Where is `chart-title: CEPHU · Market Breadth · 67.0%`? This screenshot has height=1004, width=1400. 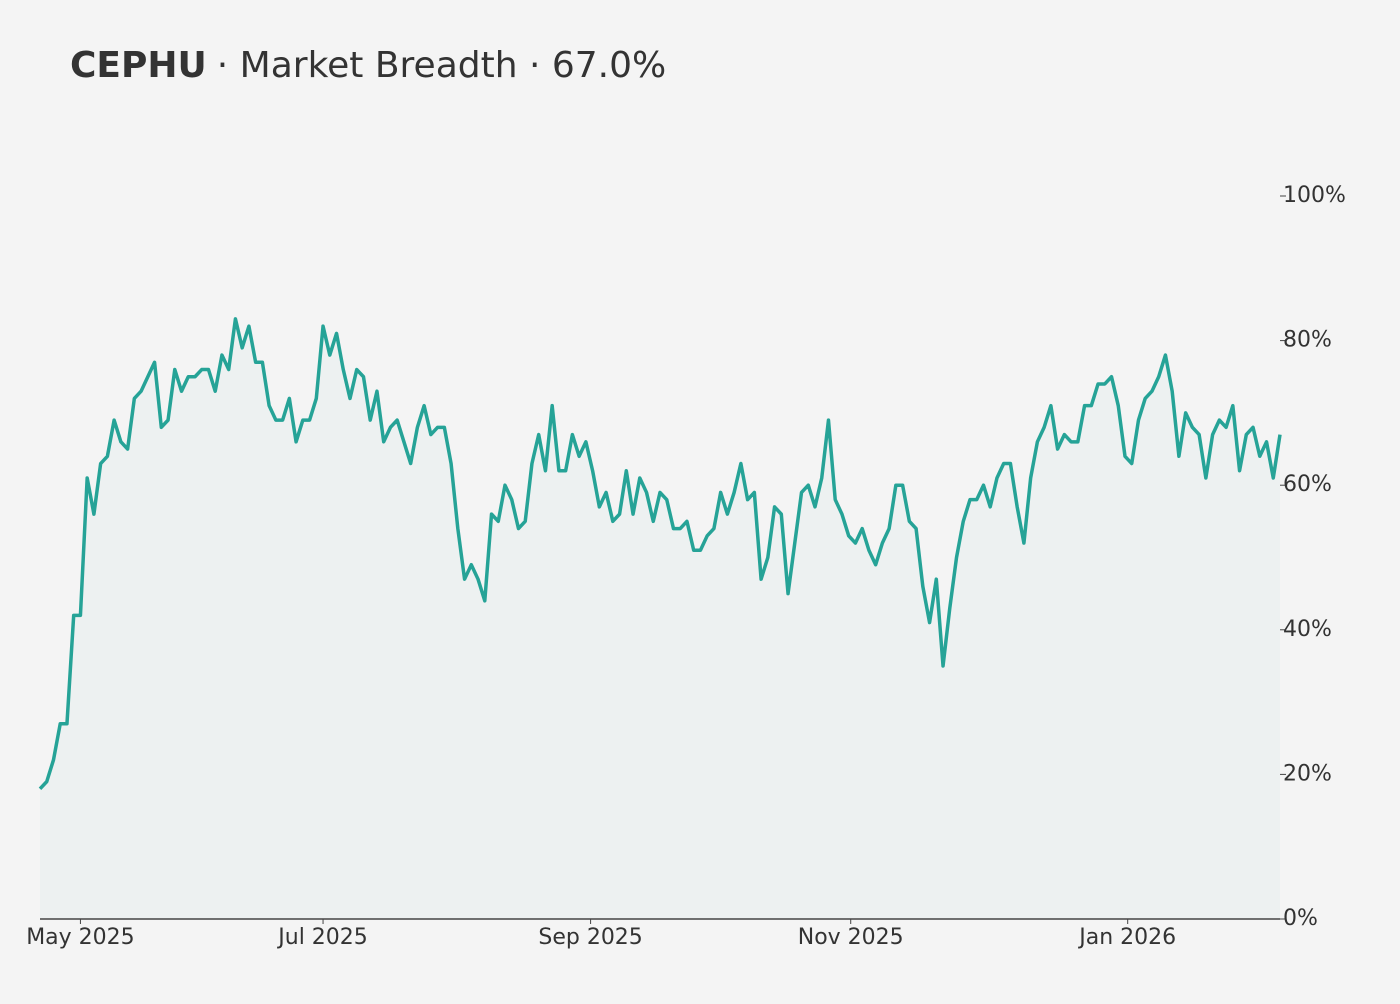 chart-title: CEPHU · Market Breadth · 67.0% is located at coordinates (368, 65).